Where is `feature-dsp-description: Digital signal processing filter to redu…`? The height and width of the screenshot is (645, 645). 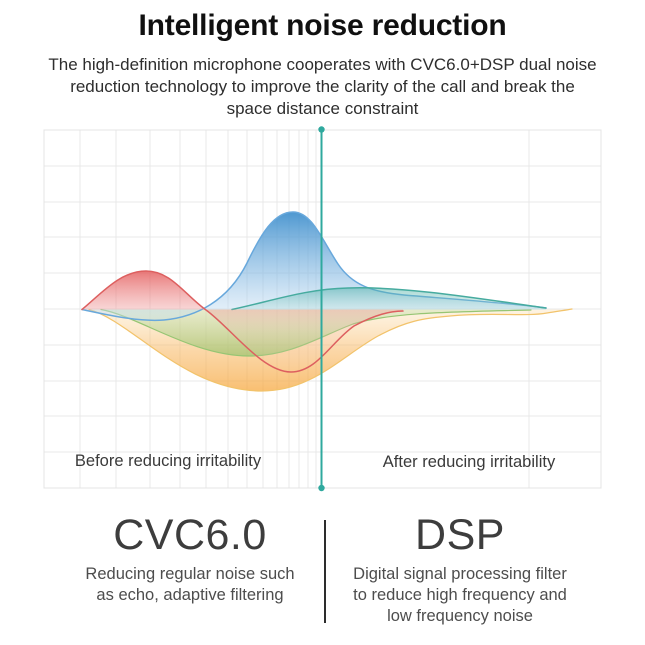 feature-dsp-description: Digital signal processing filter to redu… is located at coordinates (460, 595).